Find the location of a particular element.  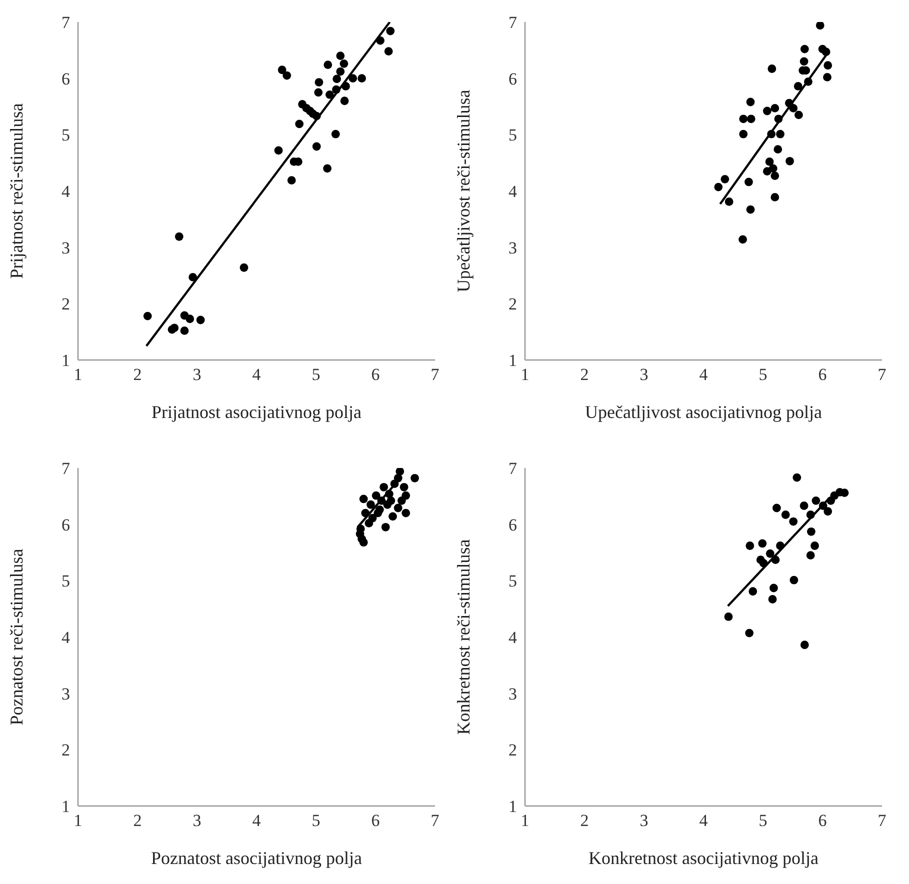

x-tick-label: 4 is located at coordinates (257, 820).